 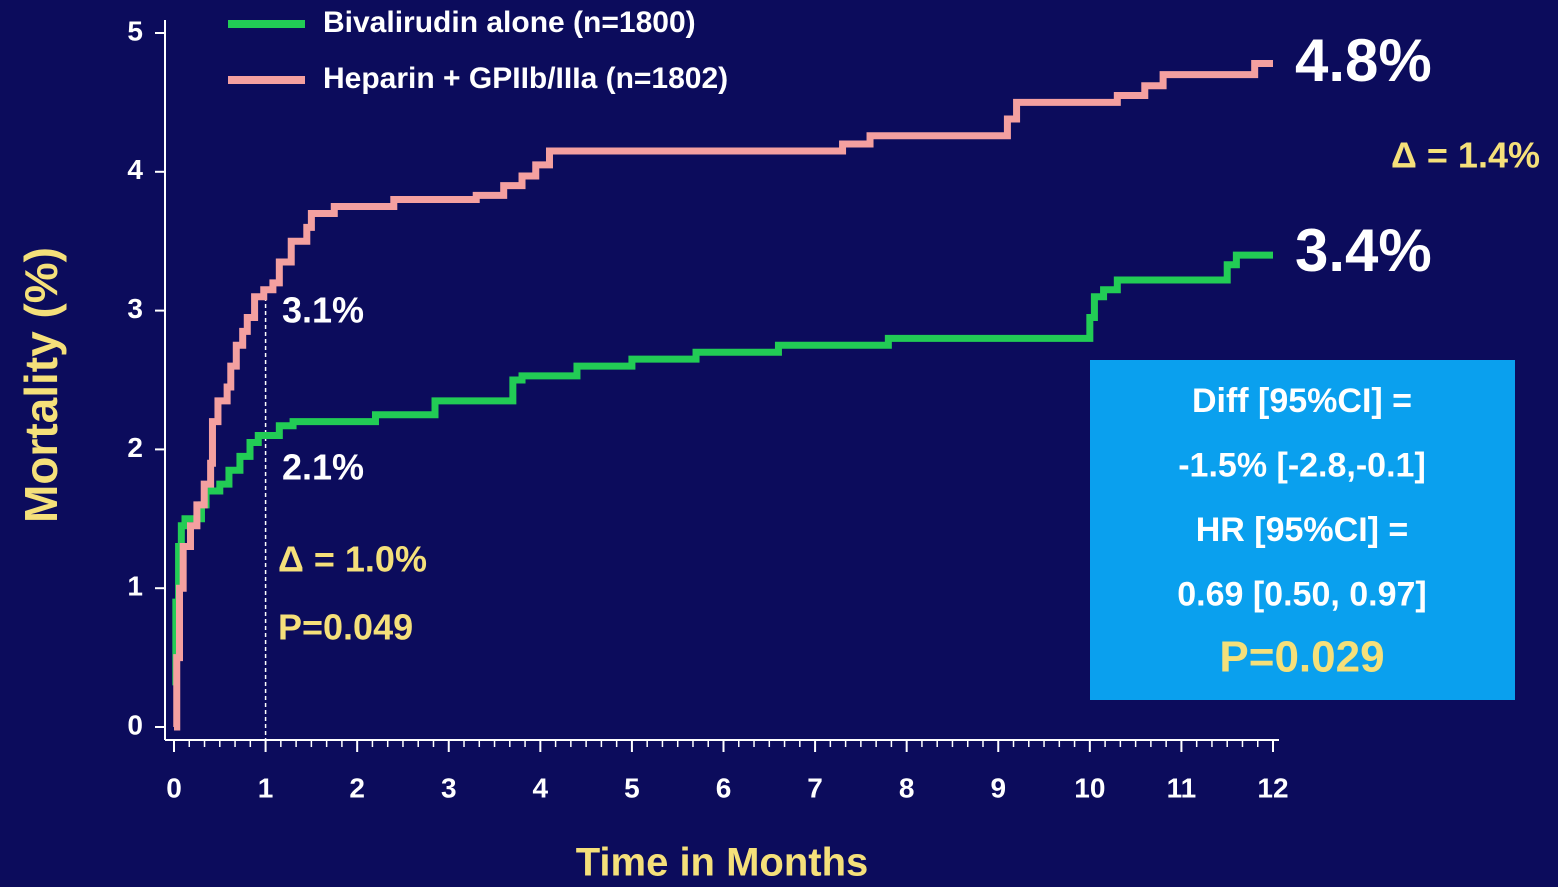 I want to click on y-axis-label: Mortality (%), so click(x=41, y=385).